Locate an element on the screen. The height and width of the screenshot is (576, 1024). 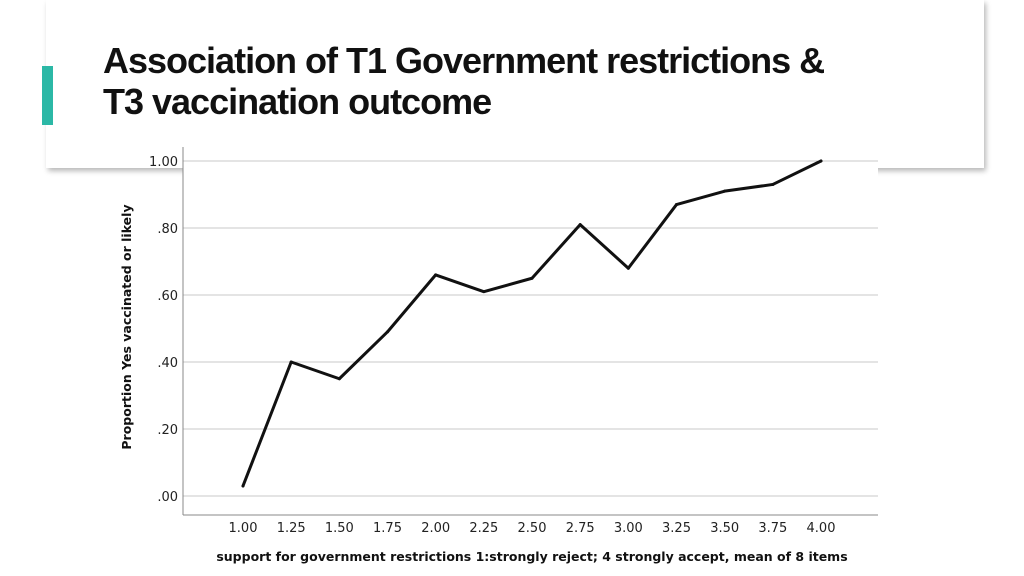
y-tick-label: 1.00 is located at coordinates (163, 162).